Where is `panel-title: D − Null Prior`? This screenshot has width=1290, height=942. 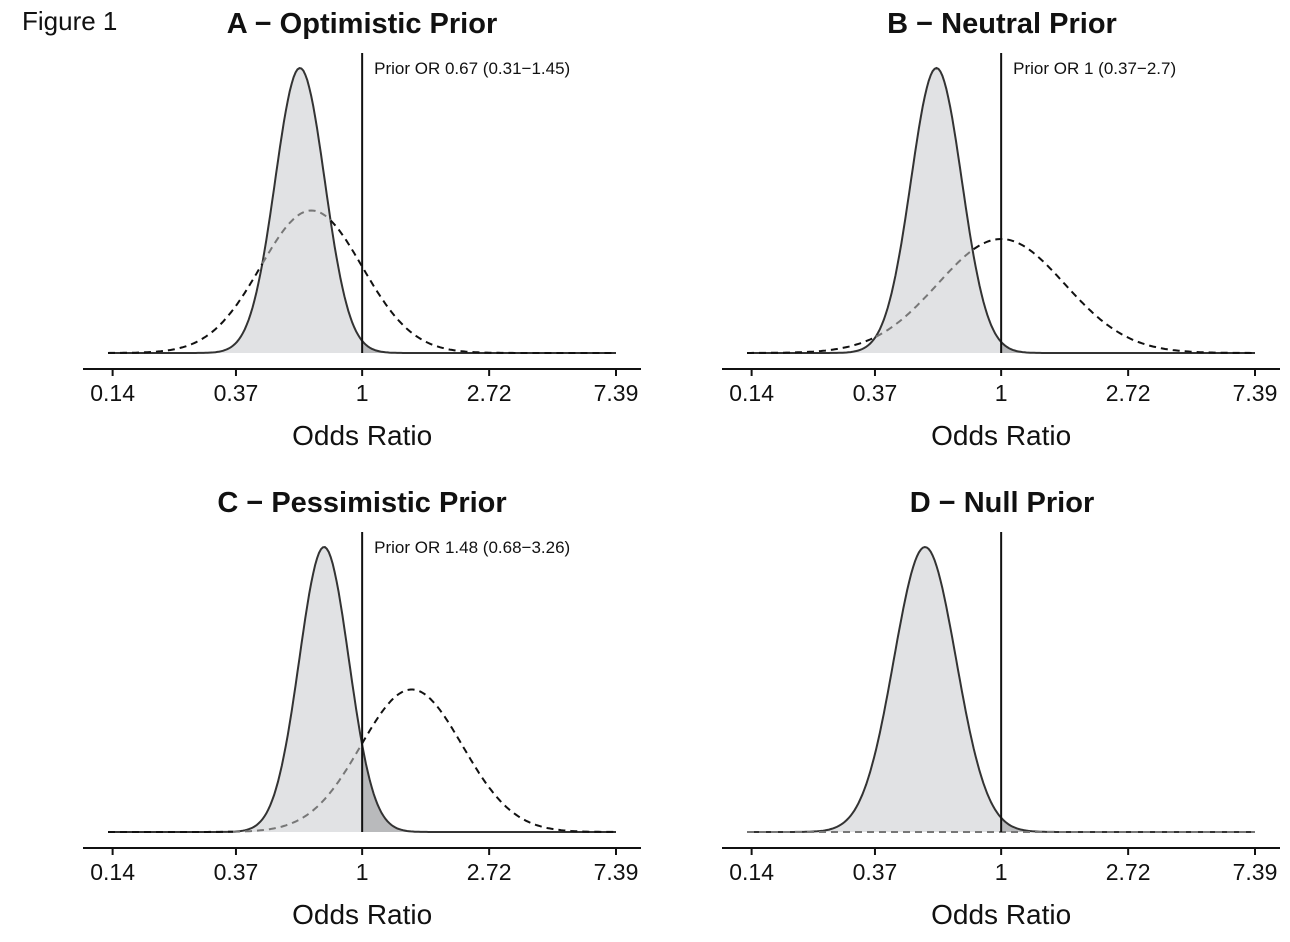
panel-title: D − Null Prior is located at coordinates (1002, 503).